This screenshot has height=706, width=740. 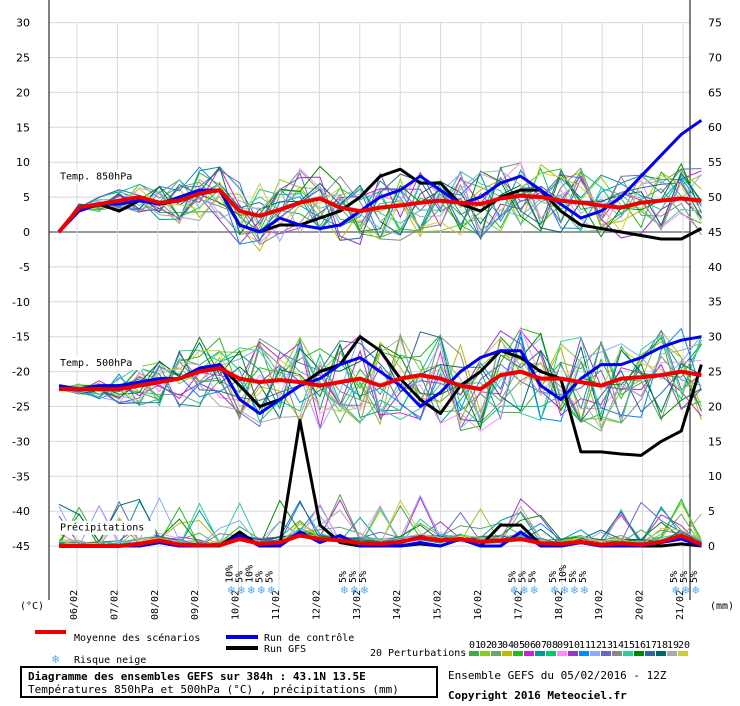 What do you see at coordinates (486, 645) in the screenshot?
I see `perturbation-number: 02` at bounding box center [486, 645].